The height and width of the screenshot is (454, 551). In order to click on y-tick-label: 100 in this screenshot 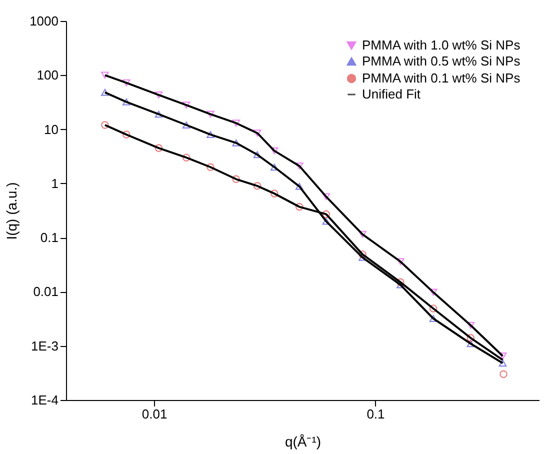, I will do `click(47, 75)`.